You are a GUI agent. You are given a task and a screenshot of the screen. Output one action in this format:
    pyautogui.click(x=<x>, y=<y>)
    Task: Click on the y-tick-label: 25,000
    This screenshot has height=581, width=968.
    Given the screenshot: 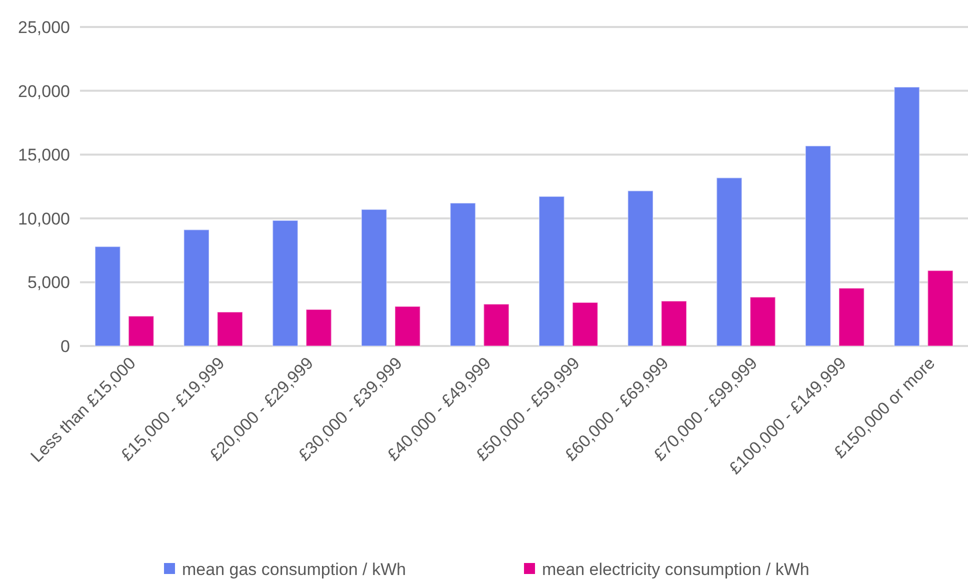 What is the action you would take?
    pyautogui.click(x=44, y=27)
    